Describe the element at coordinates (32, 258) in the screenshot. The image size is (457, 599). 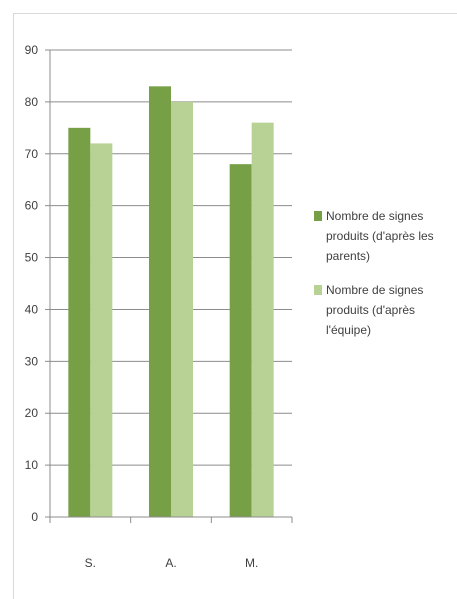
I see `y-tick-label: 50` at that location.